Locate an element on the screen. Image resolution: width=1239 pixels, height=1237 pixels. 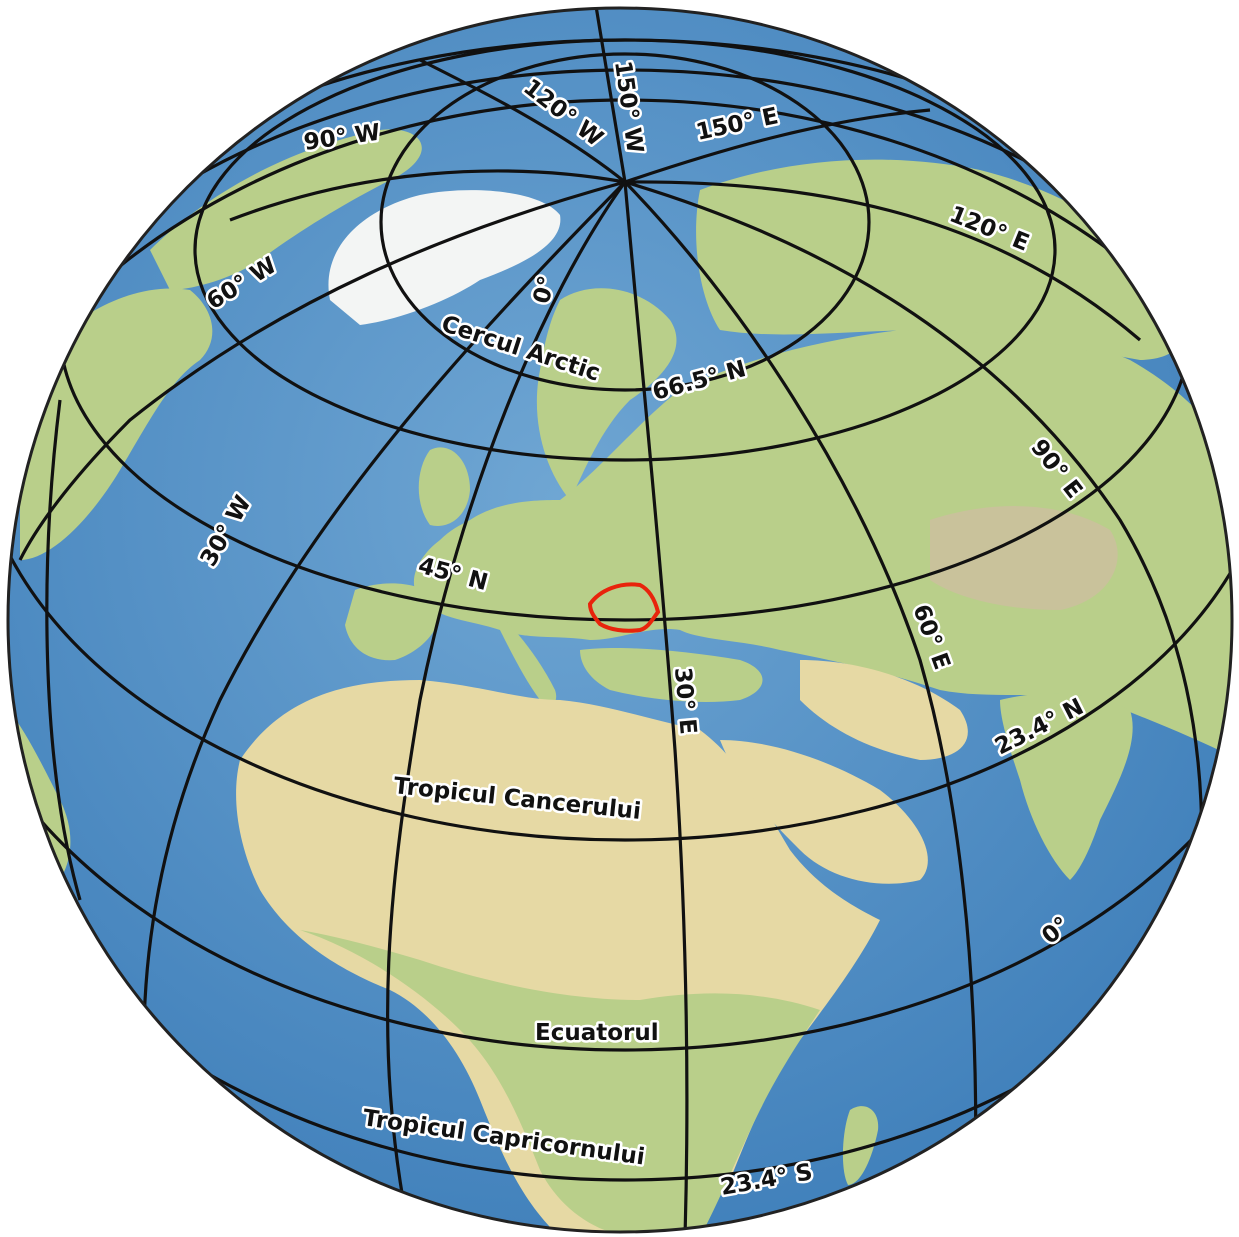
arabia is located at coordinates (824, 812).